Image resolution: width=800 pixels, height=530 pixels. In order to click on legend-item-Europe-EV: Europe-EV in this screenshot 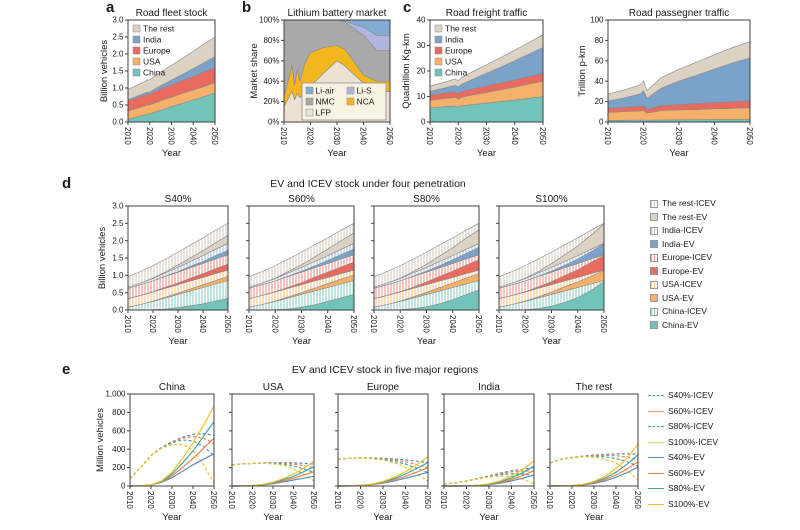, I will do `click(683, 271)`.